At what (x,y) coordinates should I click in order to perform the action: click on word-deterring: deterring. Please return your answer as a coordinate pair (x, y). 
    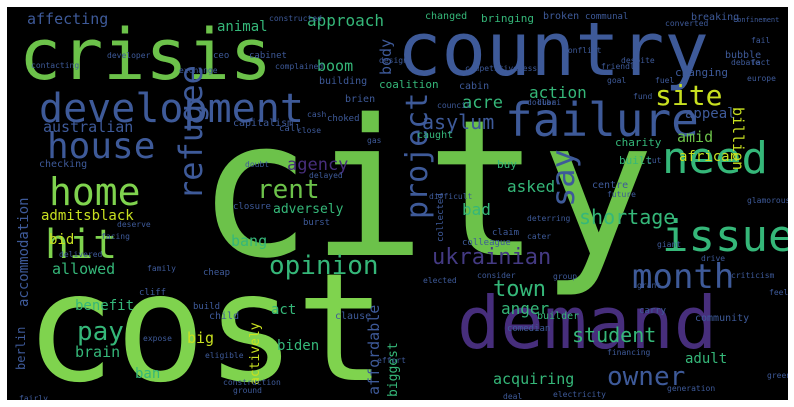
    Looking at the image, I should click on (549, 218).